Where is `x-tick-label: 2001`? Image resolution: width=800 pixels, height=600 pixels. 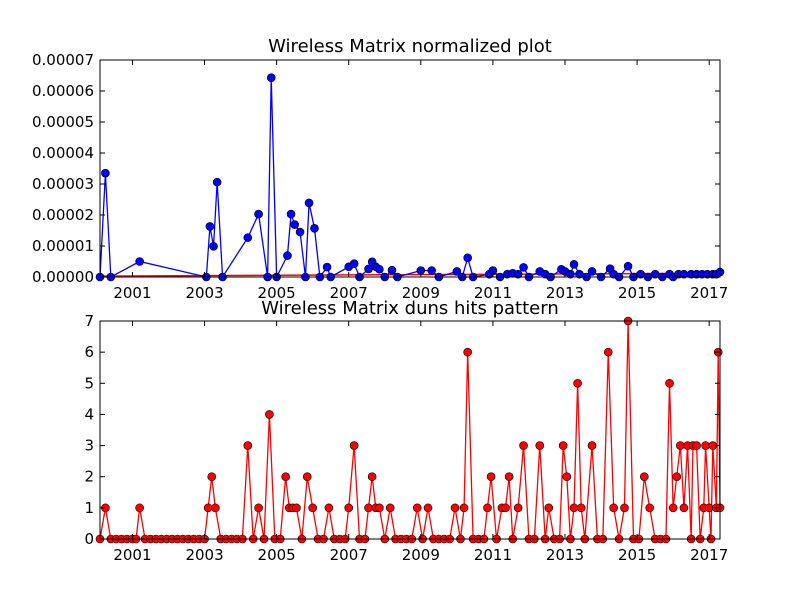
x-tick-label: 2001 is located at coordinates (132, 555).